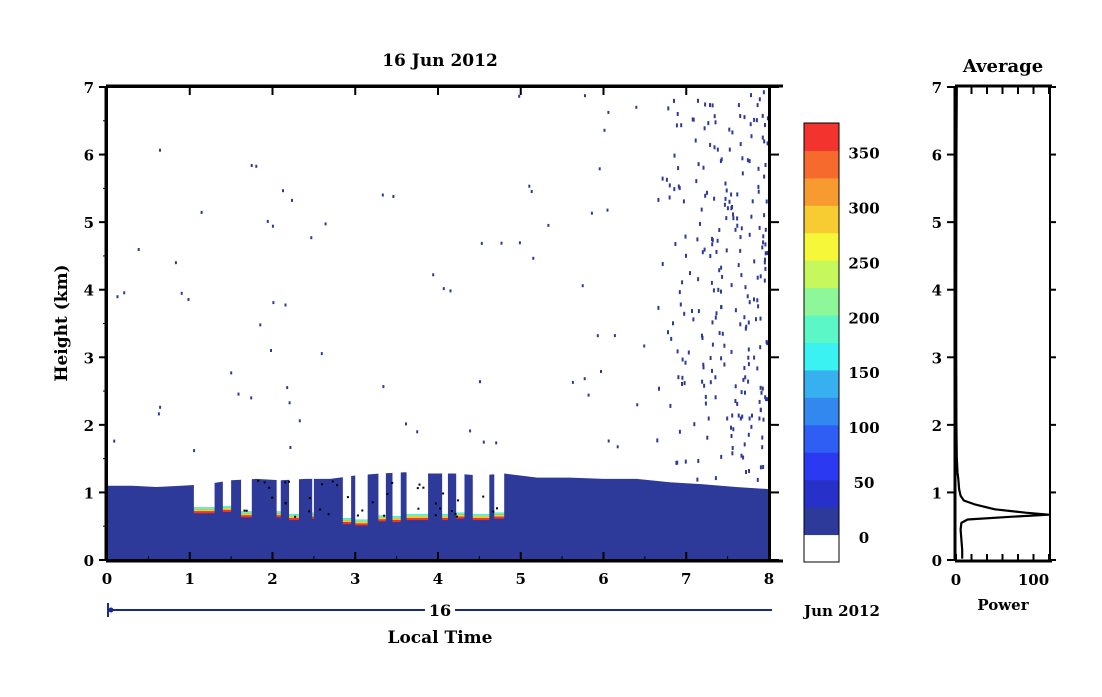 The image size is (1102, 697). I want to click on avg-y-tick-label: 4, so click(937, 291).